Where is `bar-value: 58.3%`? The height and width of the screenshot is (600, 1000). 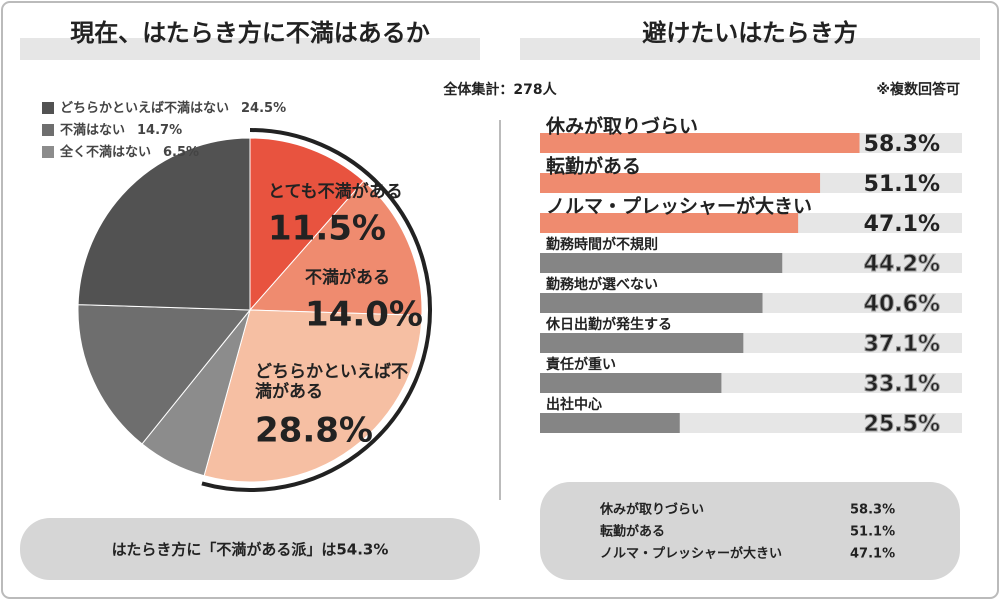
bar-value: 58.3% is located at coordinates (902, 144).